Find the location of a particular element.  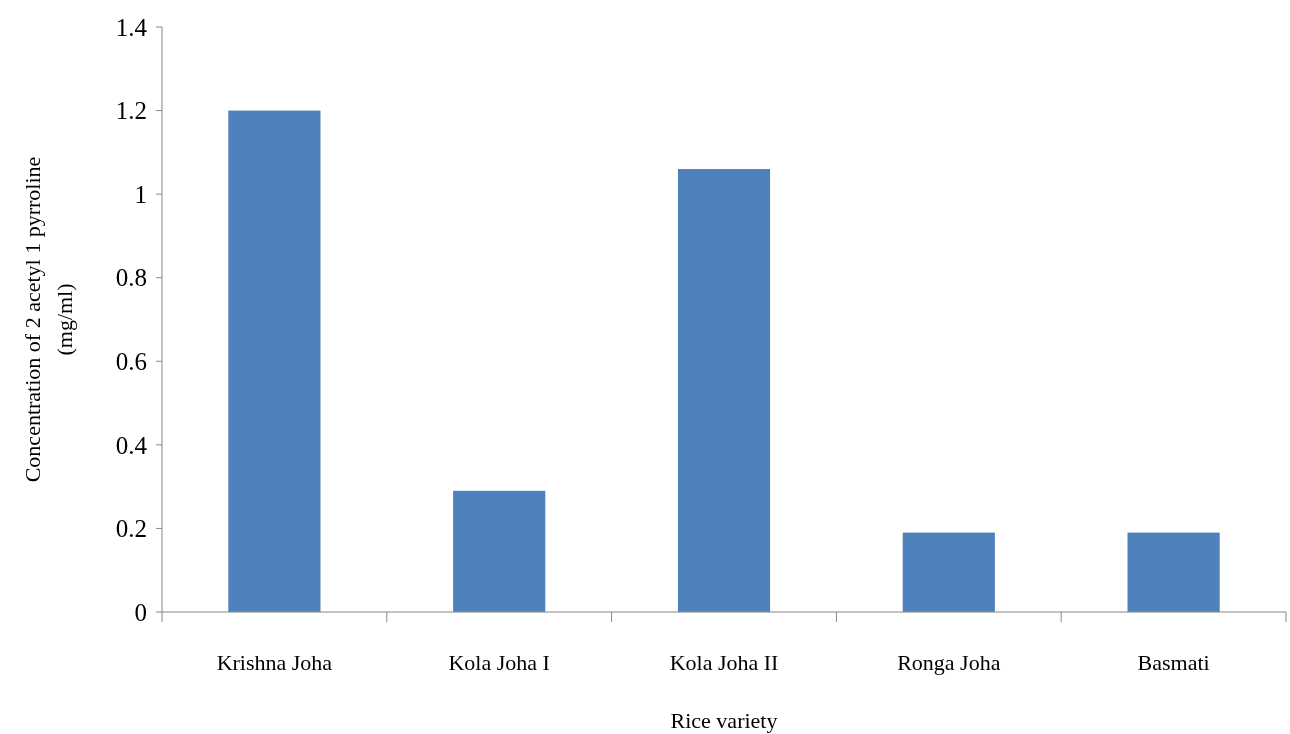

x-tick-label: Kola Joha I is located at coordinates (499, 662).